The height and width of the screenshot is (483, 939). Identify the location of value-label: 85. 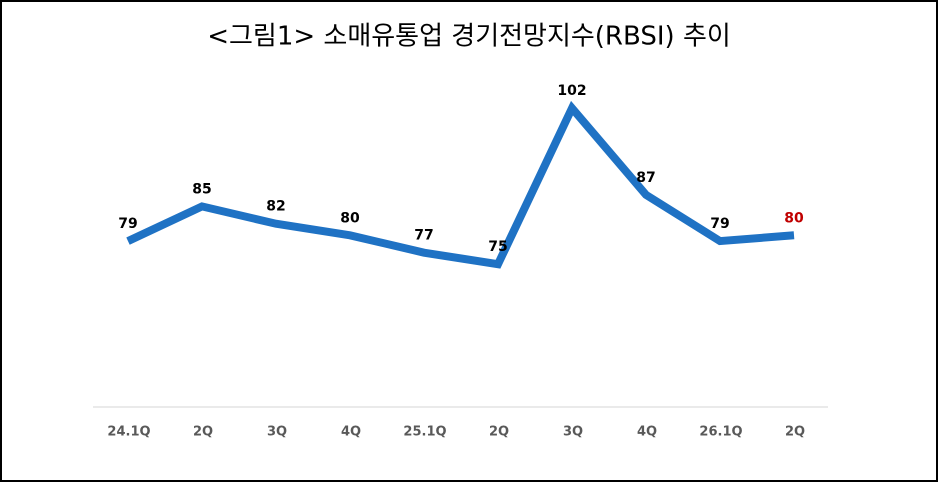
(201, 189).